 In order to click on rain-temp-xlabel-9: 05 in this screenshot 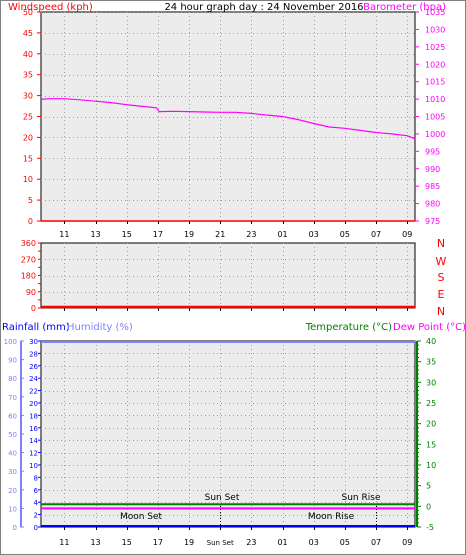, I will do `click(345, 542)`.